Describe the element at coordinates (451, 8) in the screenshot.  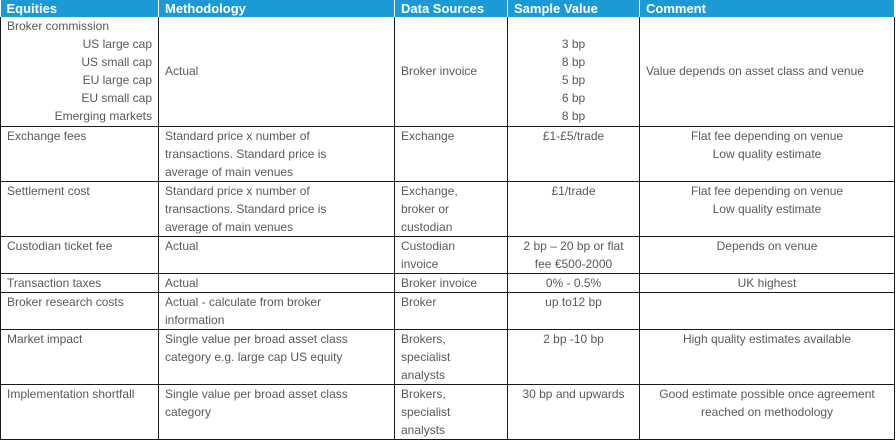
I see `header-data-sources: Data Sources` at that location.